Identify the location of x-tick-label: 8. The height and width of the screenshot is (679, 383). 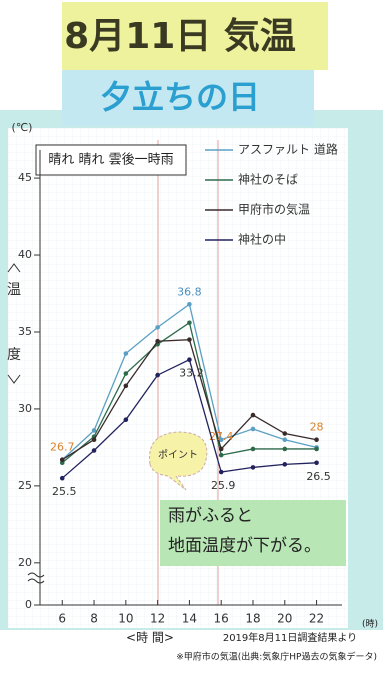
(94, 619).